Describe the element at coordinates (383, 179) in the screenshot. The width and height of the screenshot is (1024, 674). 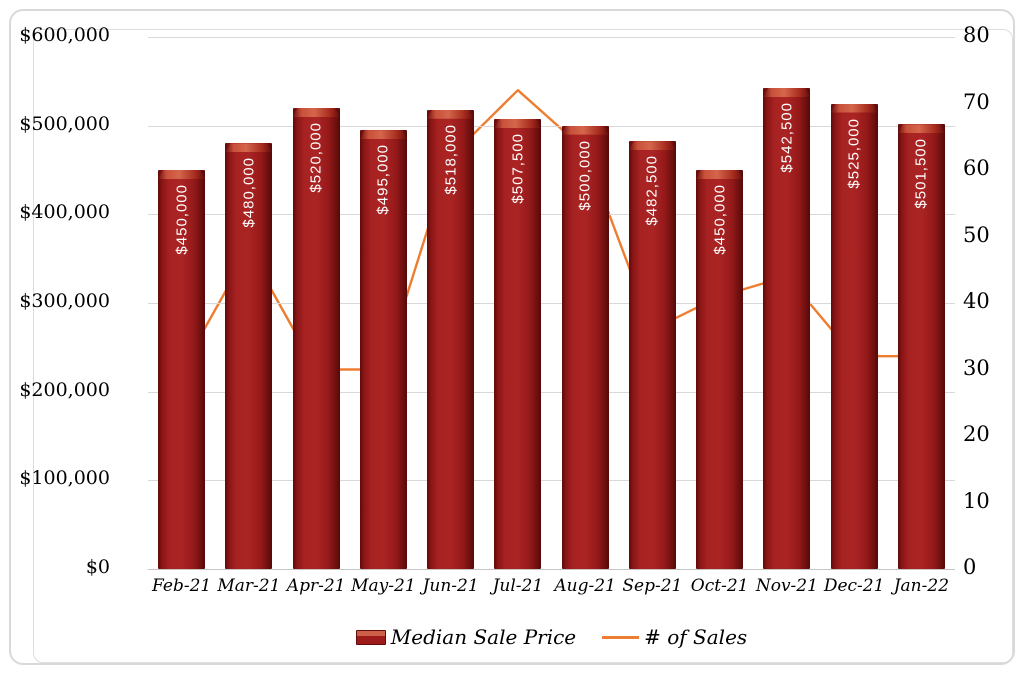
I see `bar-value-label: $495,000` at that location.